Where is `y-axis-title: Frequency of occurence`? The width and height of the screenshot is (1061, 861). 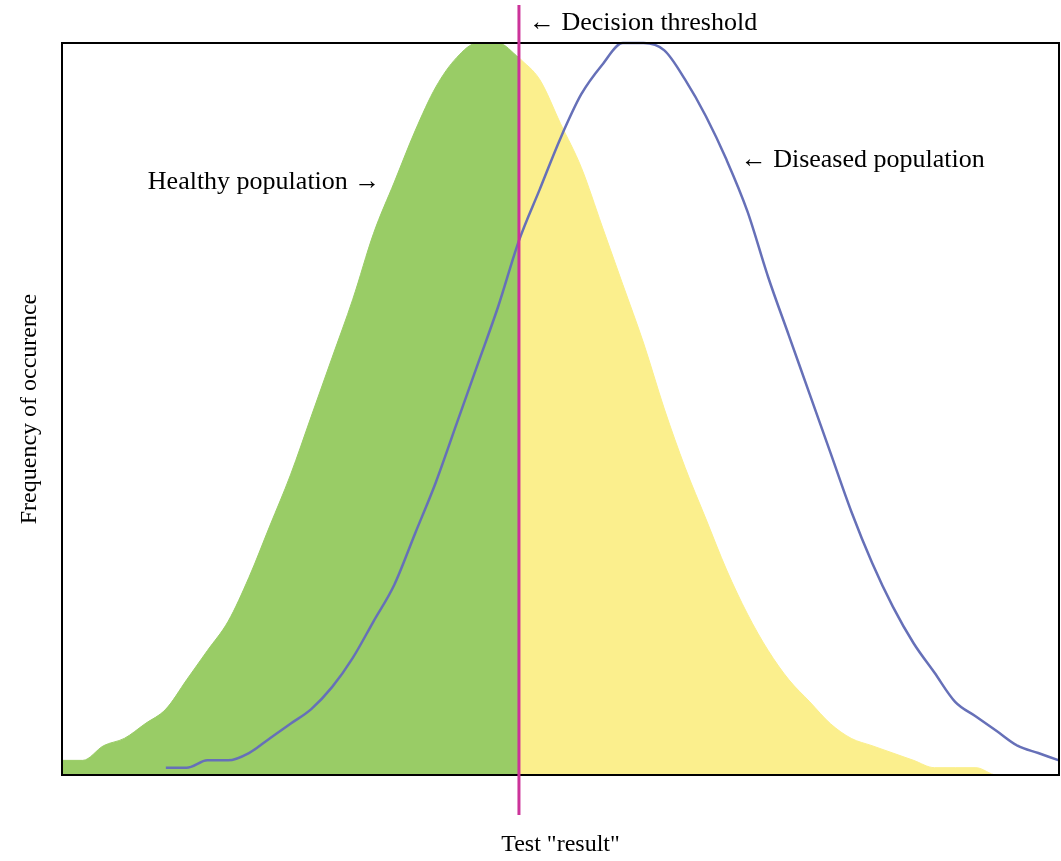 y-axis-title: Frequency of occurence is located at coordinates (28, 409).